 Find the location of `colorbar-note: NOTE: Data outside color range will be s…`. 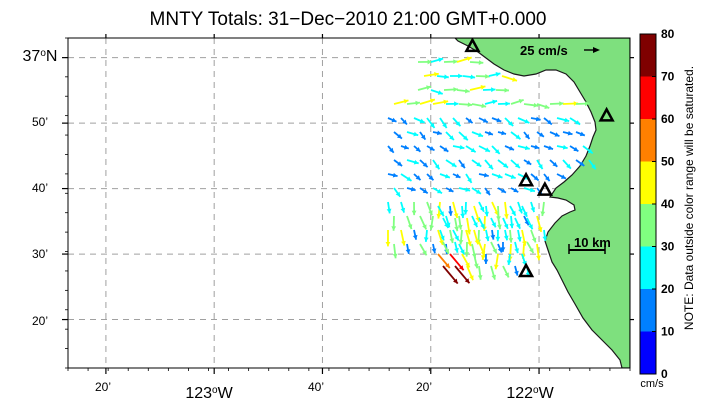

colorbar-note: NOTE: Data outside color range will be s… is located at coordinates (689, 198).